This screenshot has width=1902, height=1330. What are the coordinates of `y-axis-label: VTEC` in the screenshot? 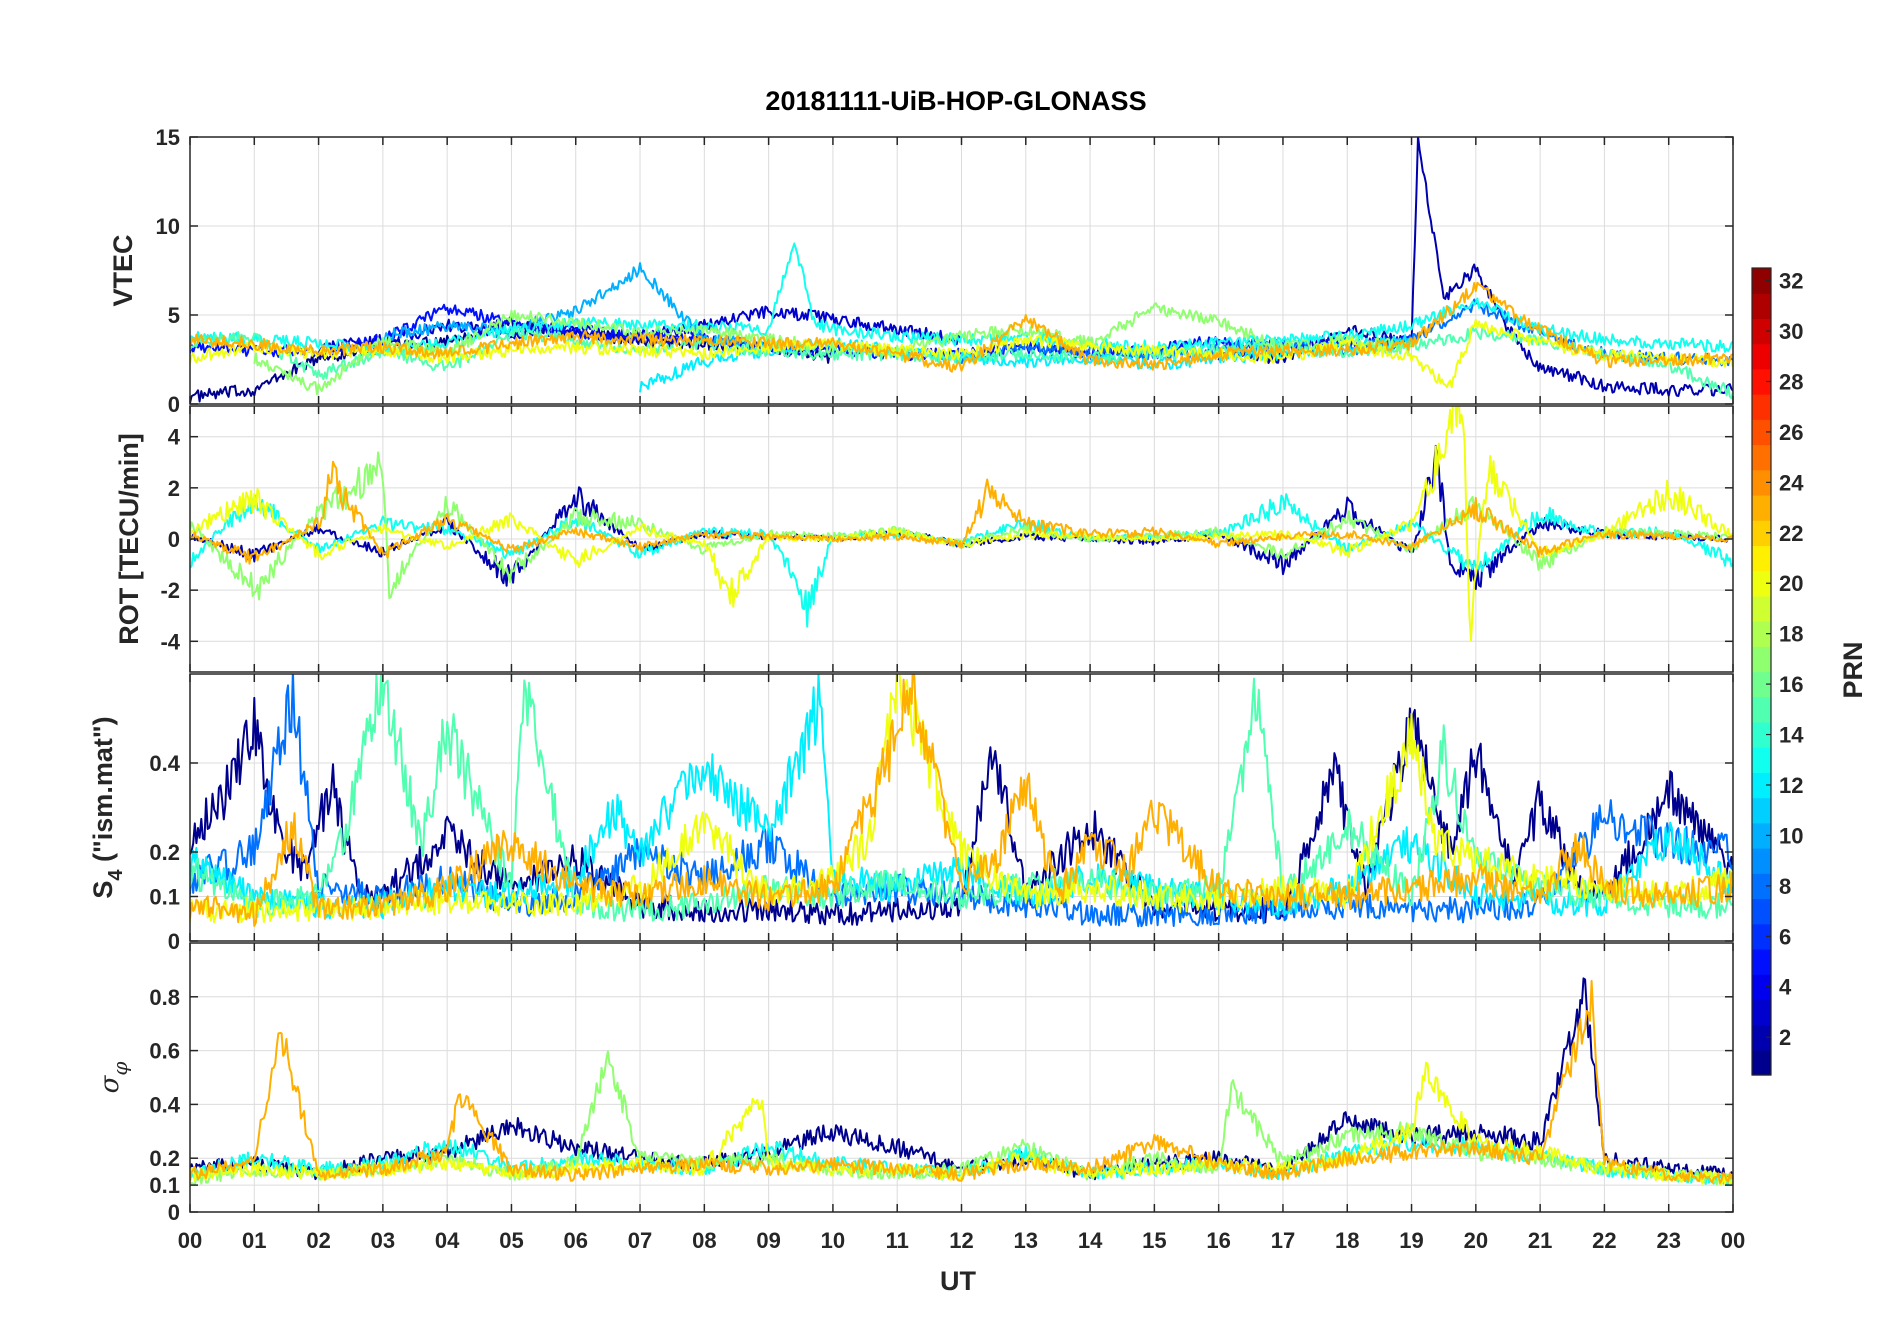 It's located at (123, 270).